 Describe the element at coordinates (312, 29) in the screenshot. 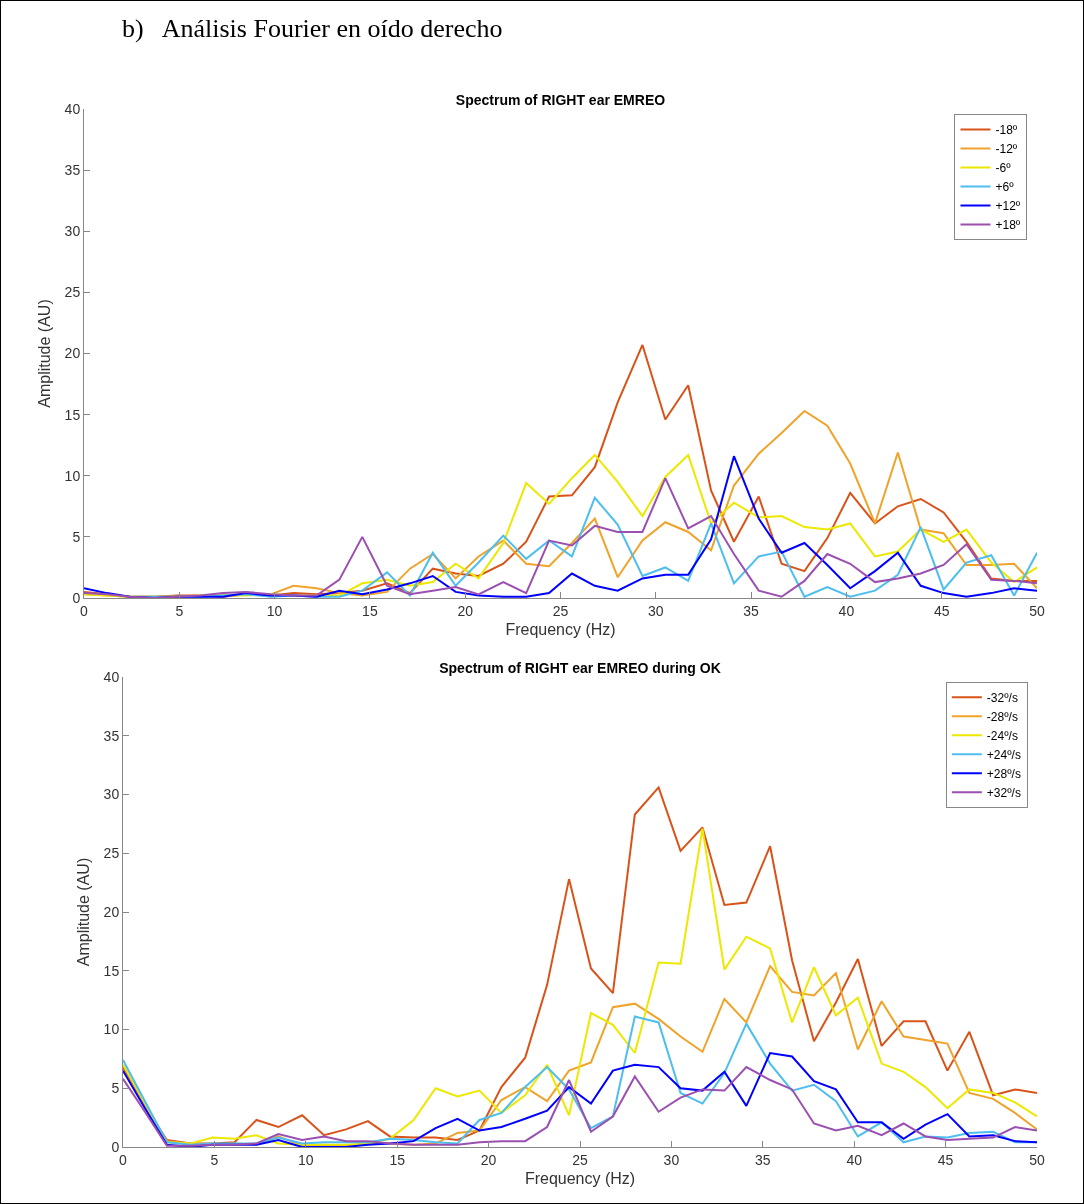

I see `text: b) Análisis Fourier en oído derecho` at that location.